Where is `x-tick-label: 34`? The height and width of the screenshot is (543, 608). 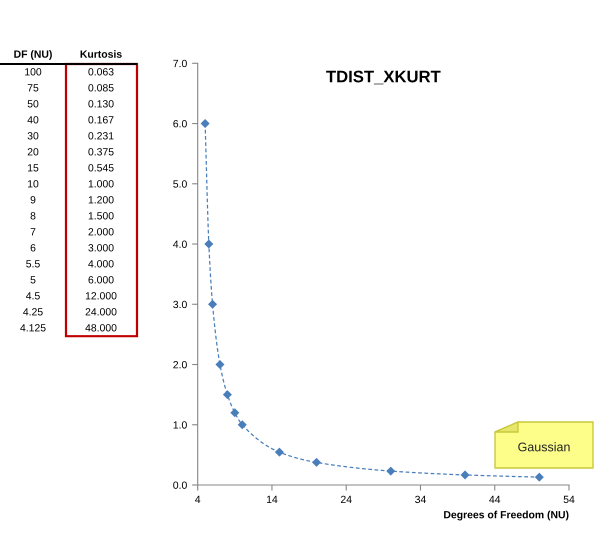
x-tick-label: 34 is located at coordinates (420, 500).